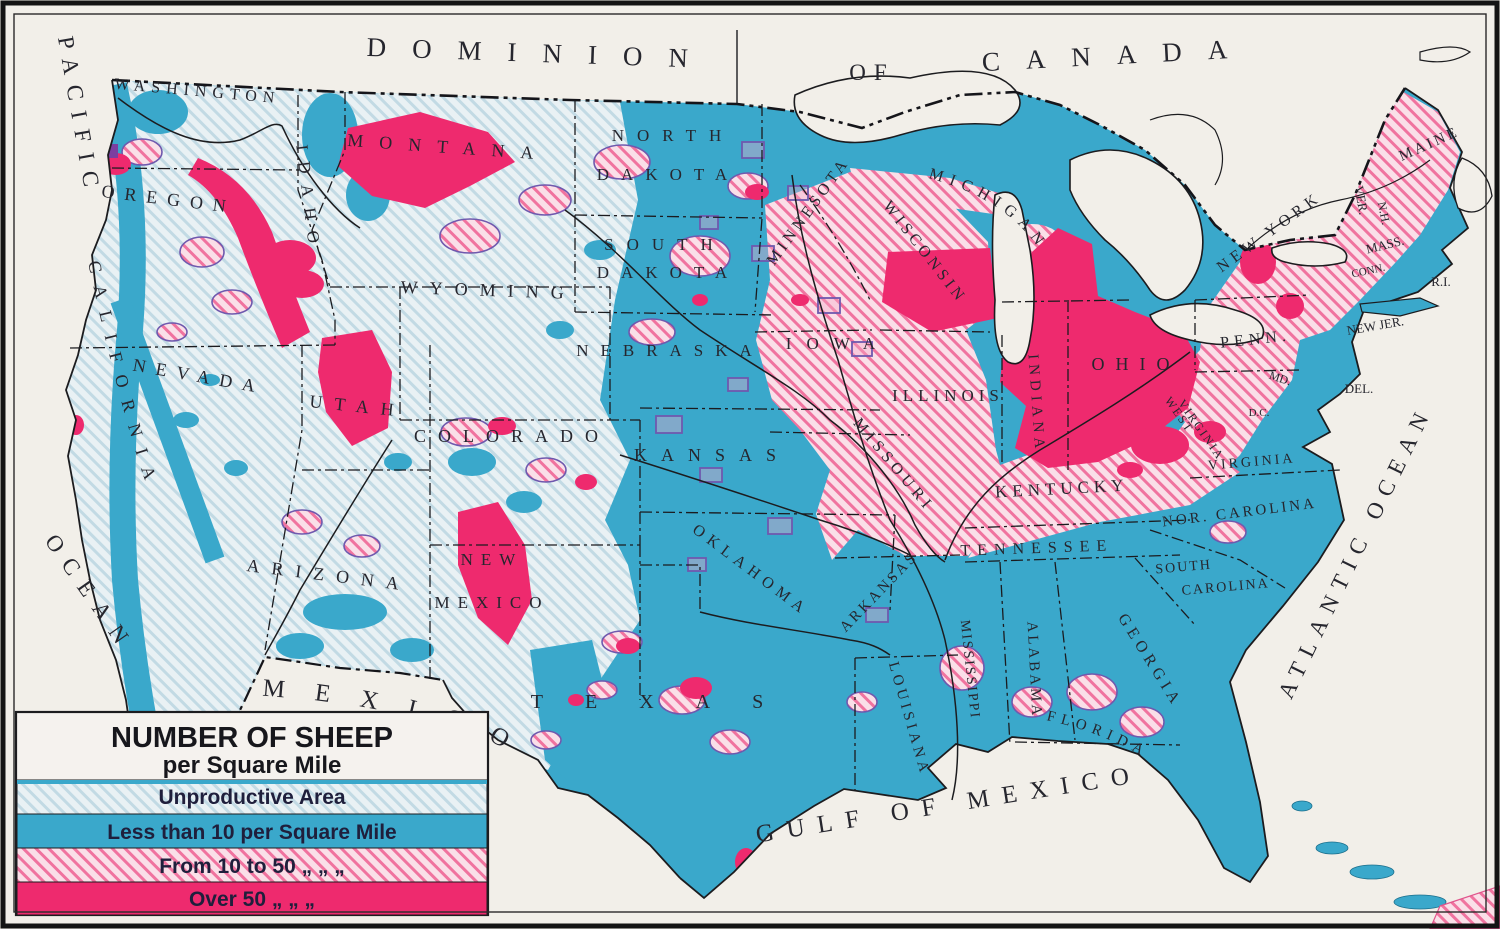 This screenshot has height=929, width=1500. What do you see at coordinates (1067, 456) in the screenshot?
I see `ohio-river` at bounding box center [1067, 456].